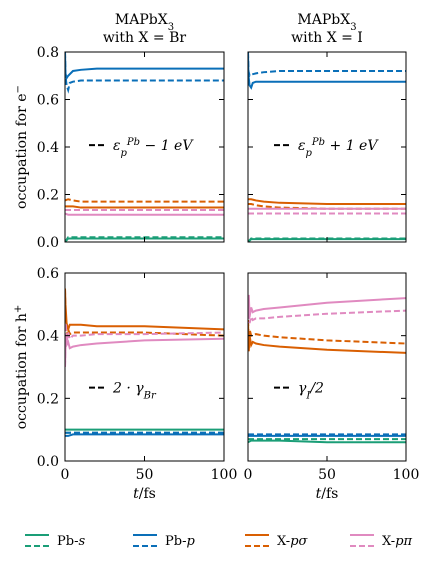 Image resolution: width=437 pixels, height=568 pixels. What do you see at coordinates (22, 367) in the screenshot?
I see `y-axis-label: occupation for h+` at bounding box center [22, 367].